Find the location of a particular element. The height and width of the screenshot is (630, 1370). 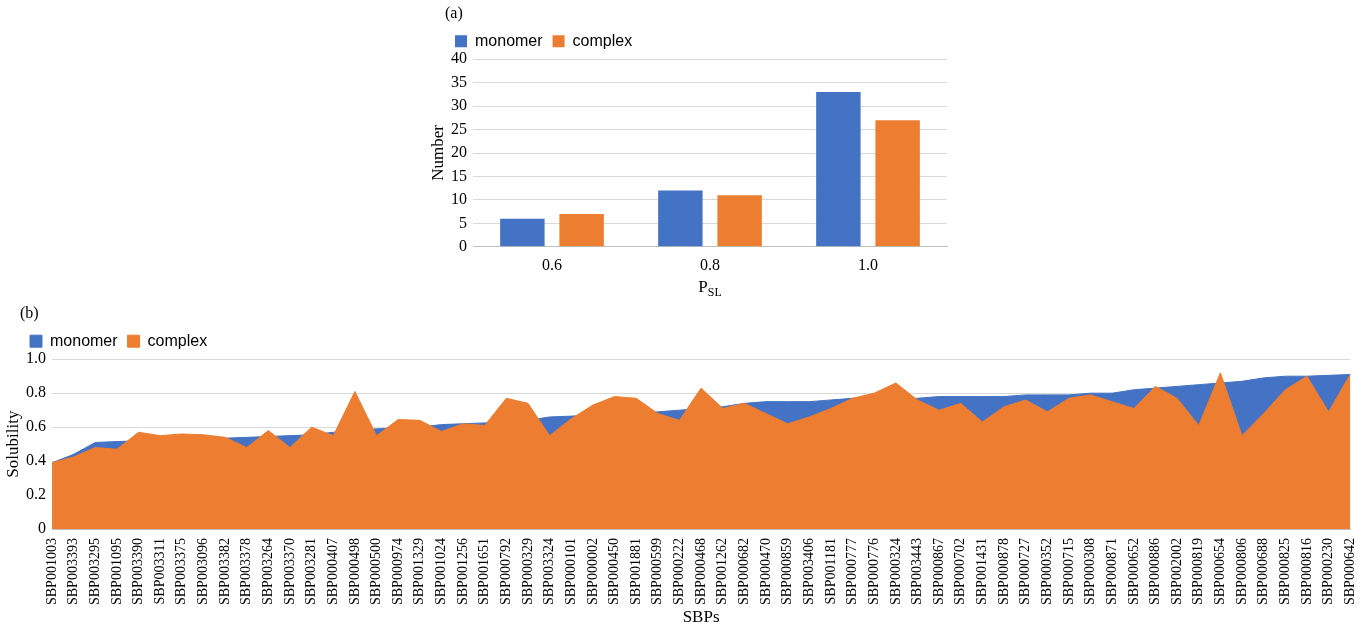

x-tick-label: SBP003378 is located at coordinates (246, 572).